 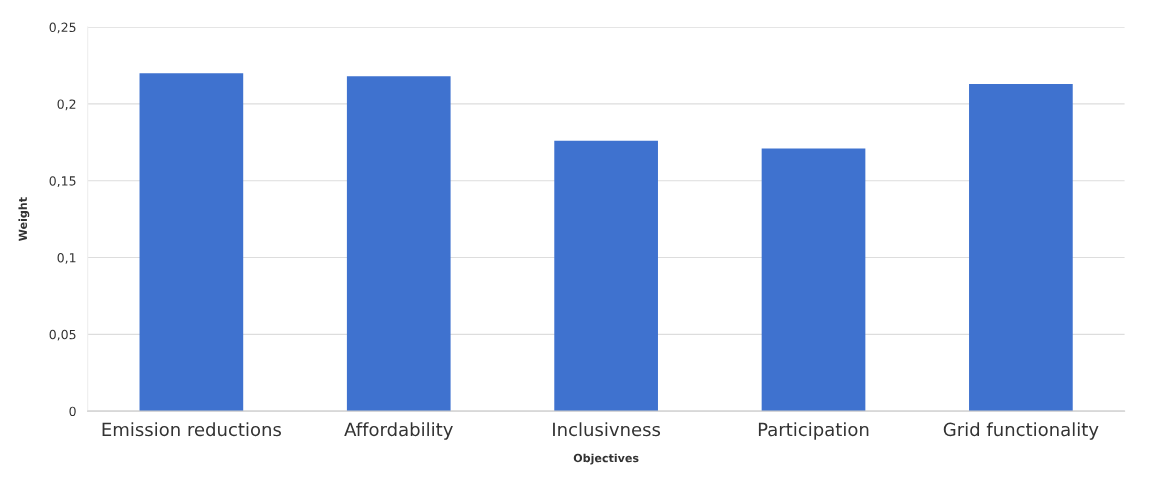 What do you see at coordinates (398, 431) in the screenshot?
I see `x-tick-label: Affordability` at bounding box center [398, 431].